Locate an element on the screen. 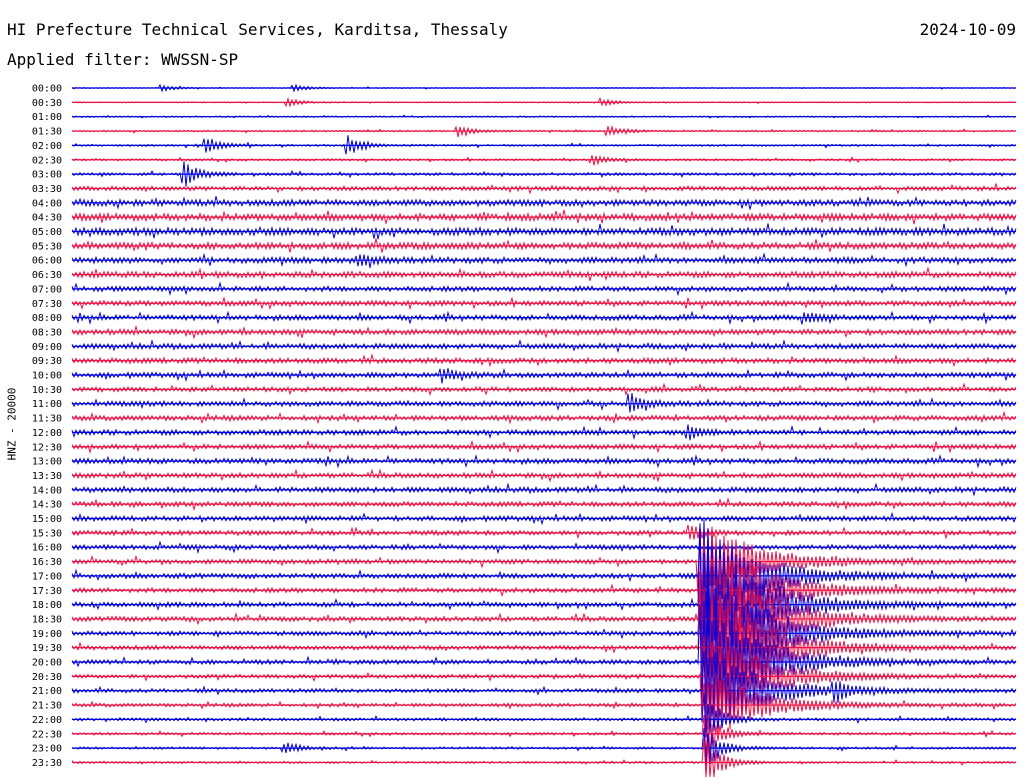 The width and height of the screenshot is (1024, 780). applied-filter-label: Applied filter: WWSSN-SP is located at coordinates (123, 59).